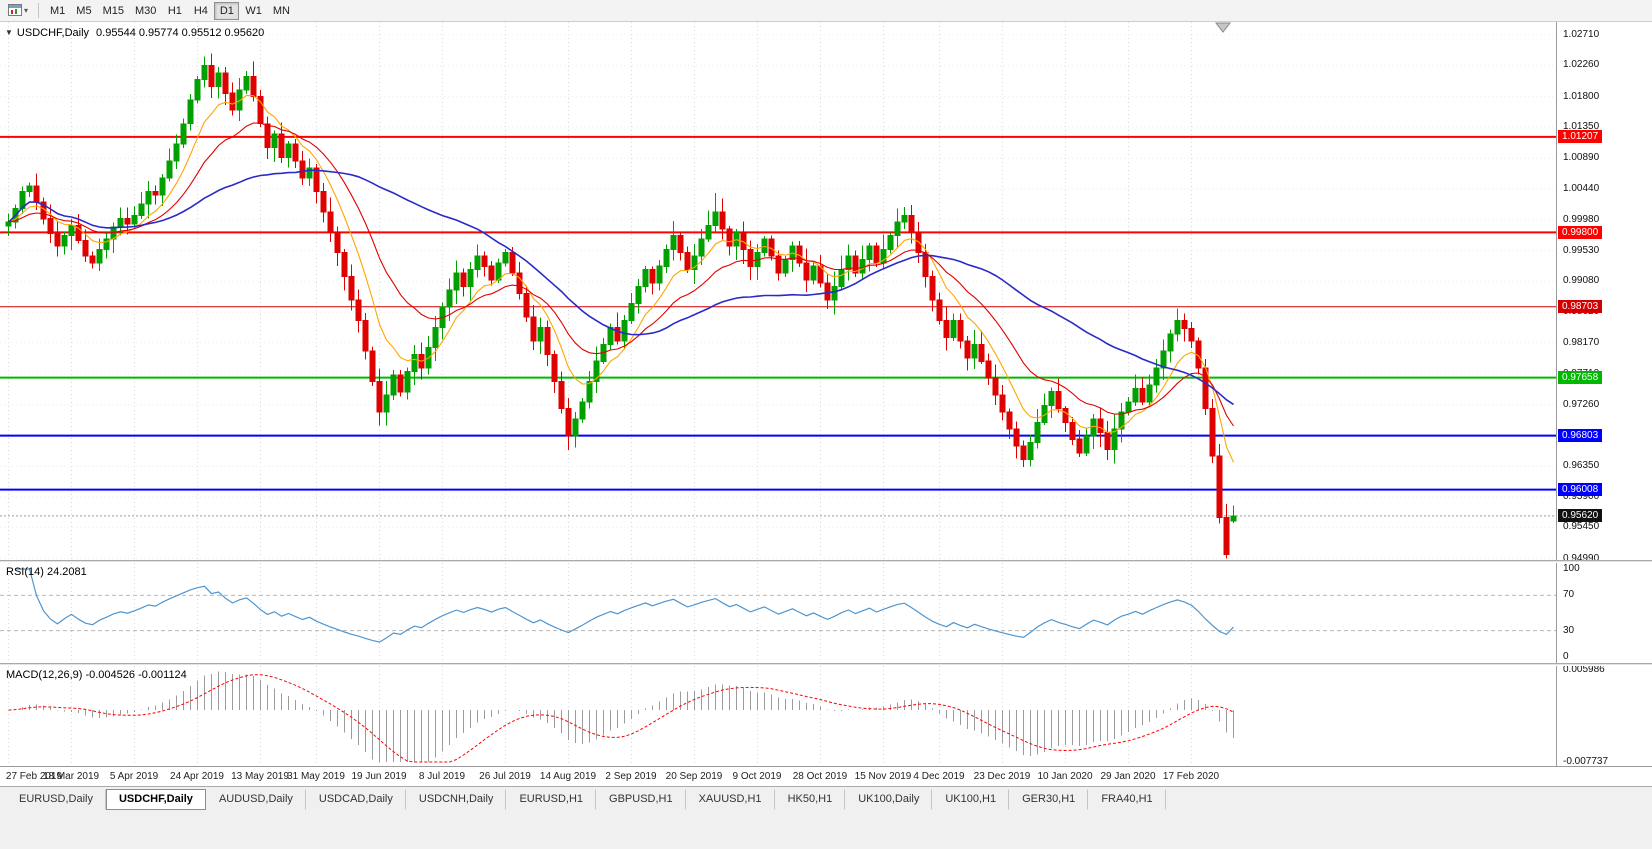  Describe the element at coordinates (694, 776) in the screenshot. I see `time-axis-label: 20 Sep 2019` at that location.